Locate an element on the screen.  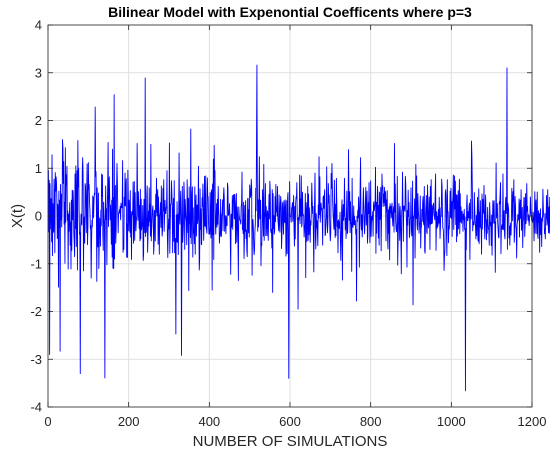
x-axis-title: NUMBER OF SIMULATIONS is located at coordinates (290, 441).